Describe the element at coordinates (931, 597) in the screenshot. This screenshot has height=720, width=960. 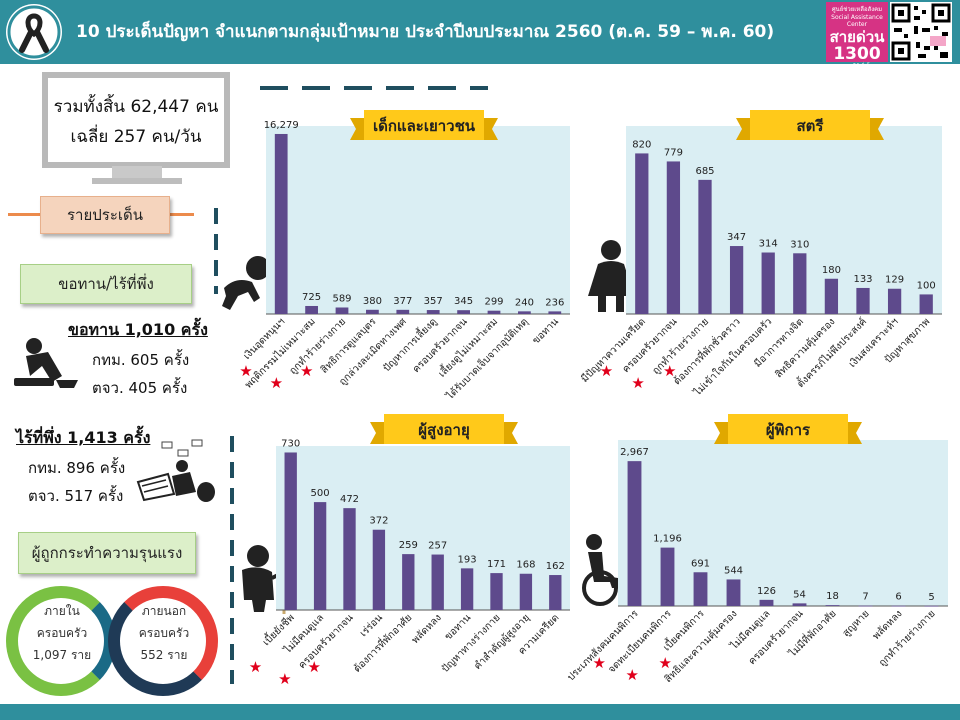
I see `data-label-9: 5` at that location.